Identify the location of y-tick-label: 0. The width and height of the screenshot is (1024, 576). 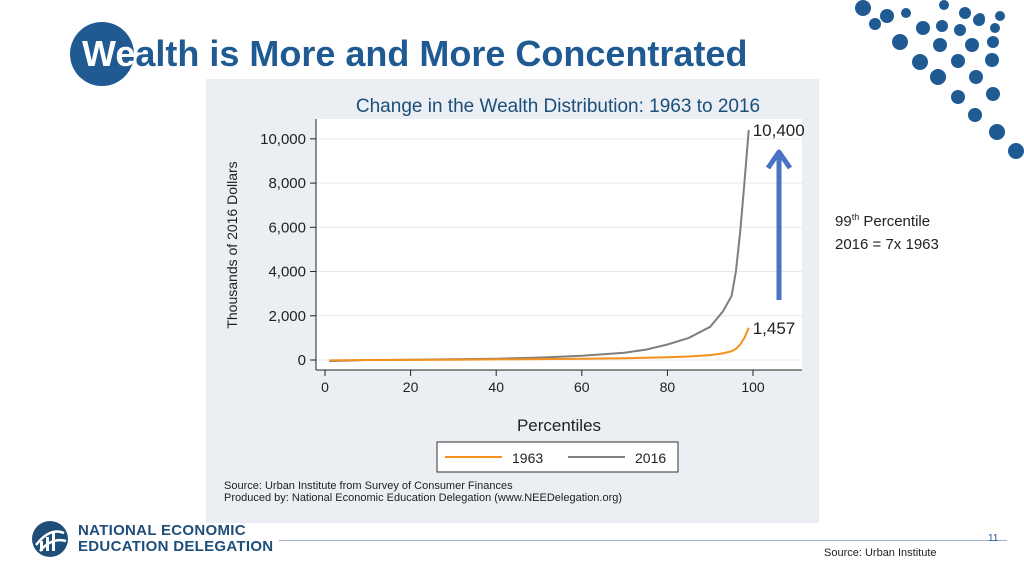
(302, 360).